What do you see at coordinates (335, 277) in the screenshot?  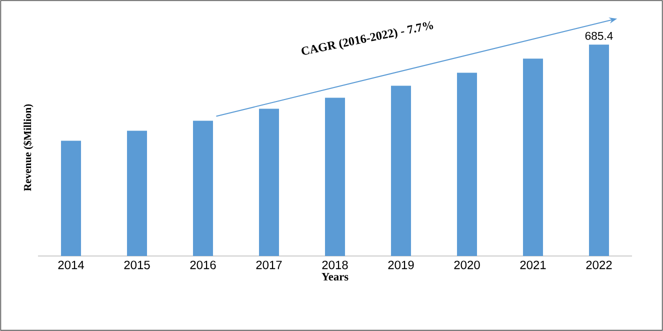 I see `x-axis-title: Years` at bounding box center [335, 277].